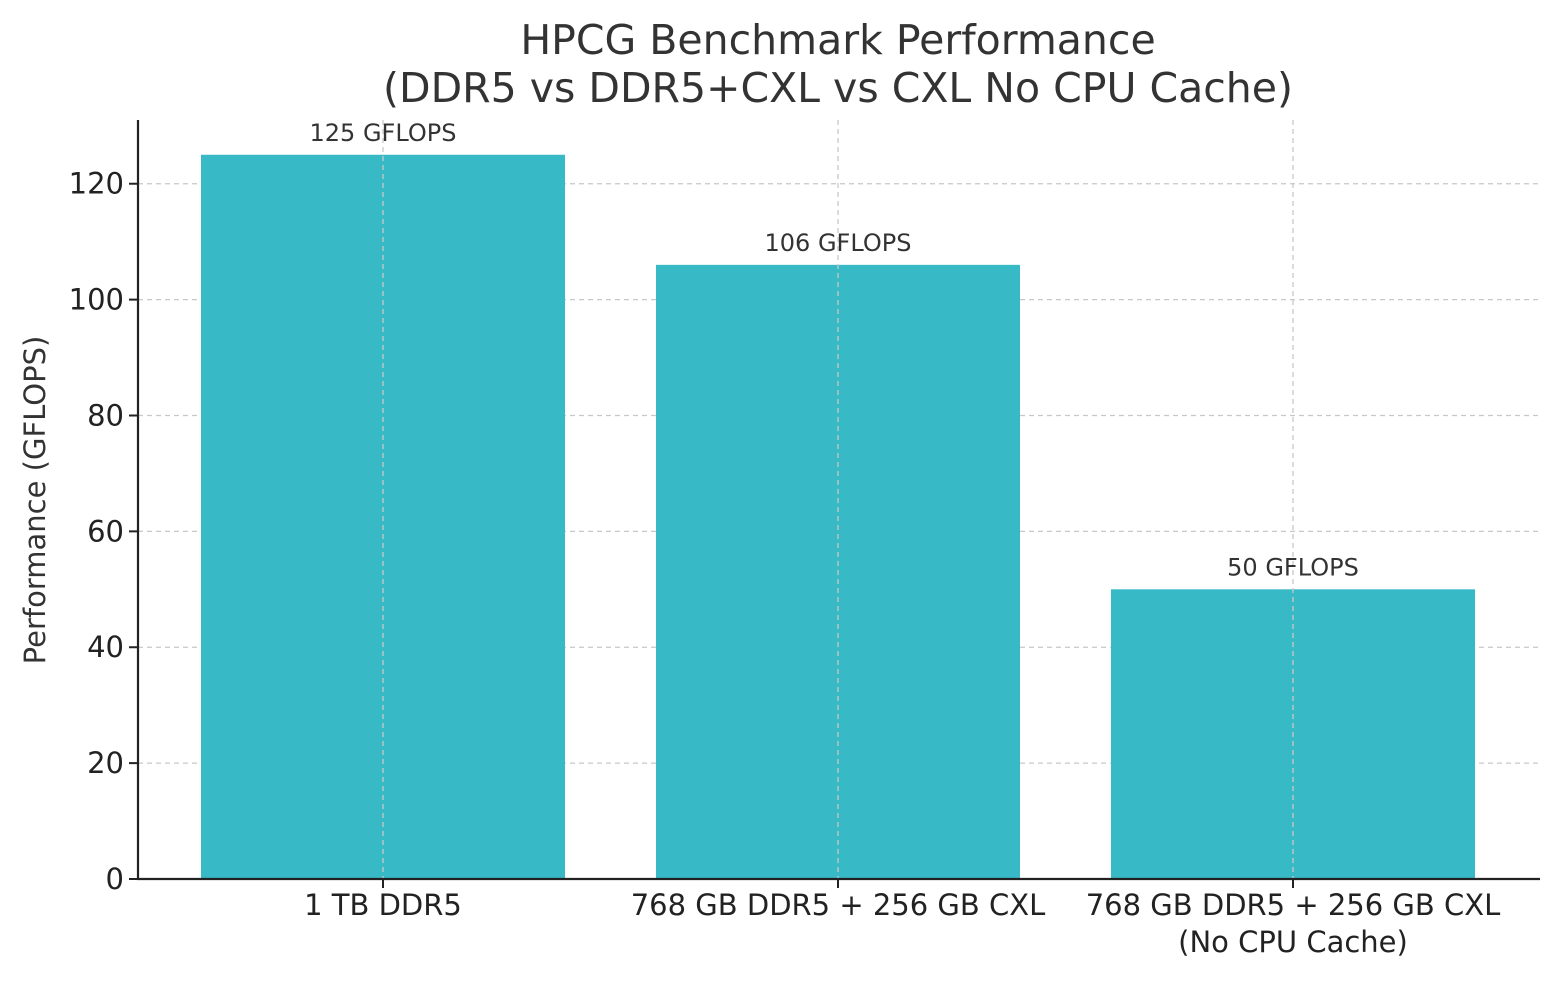  I want to click on y-tick-label: 60, so click(105, 531).